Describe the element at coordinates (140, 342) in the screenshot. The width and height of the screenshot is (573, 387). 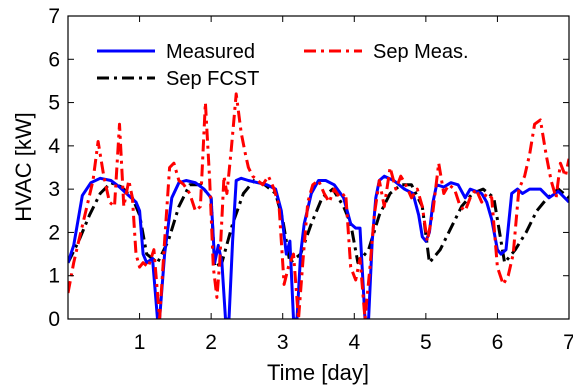
I see `x-tick-label: 1` at that location.